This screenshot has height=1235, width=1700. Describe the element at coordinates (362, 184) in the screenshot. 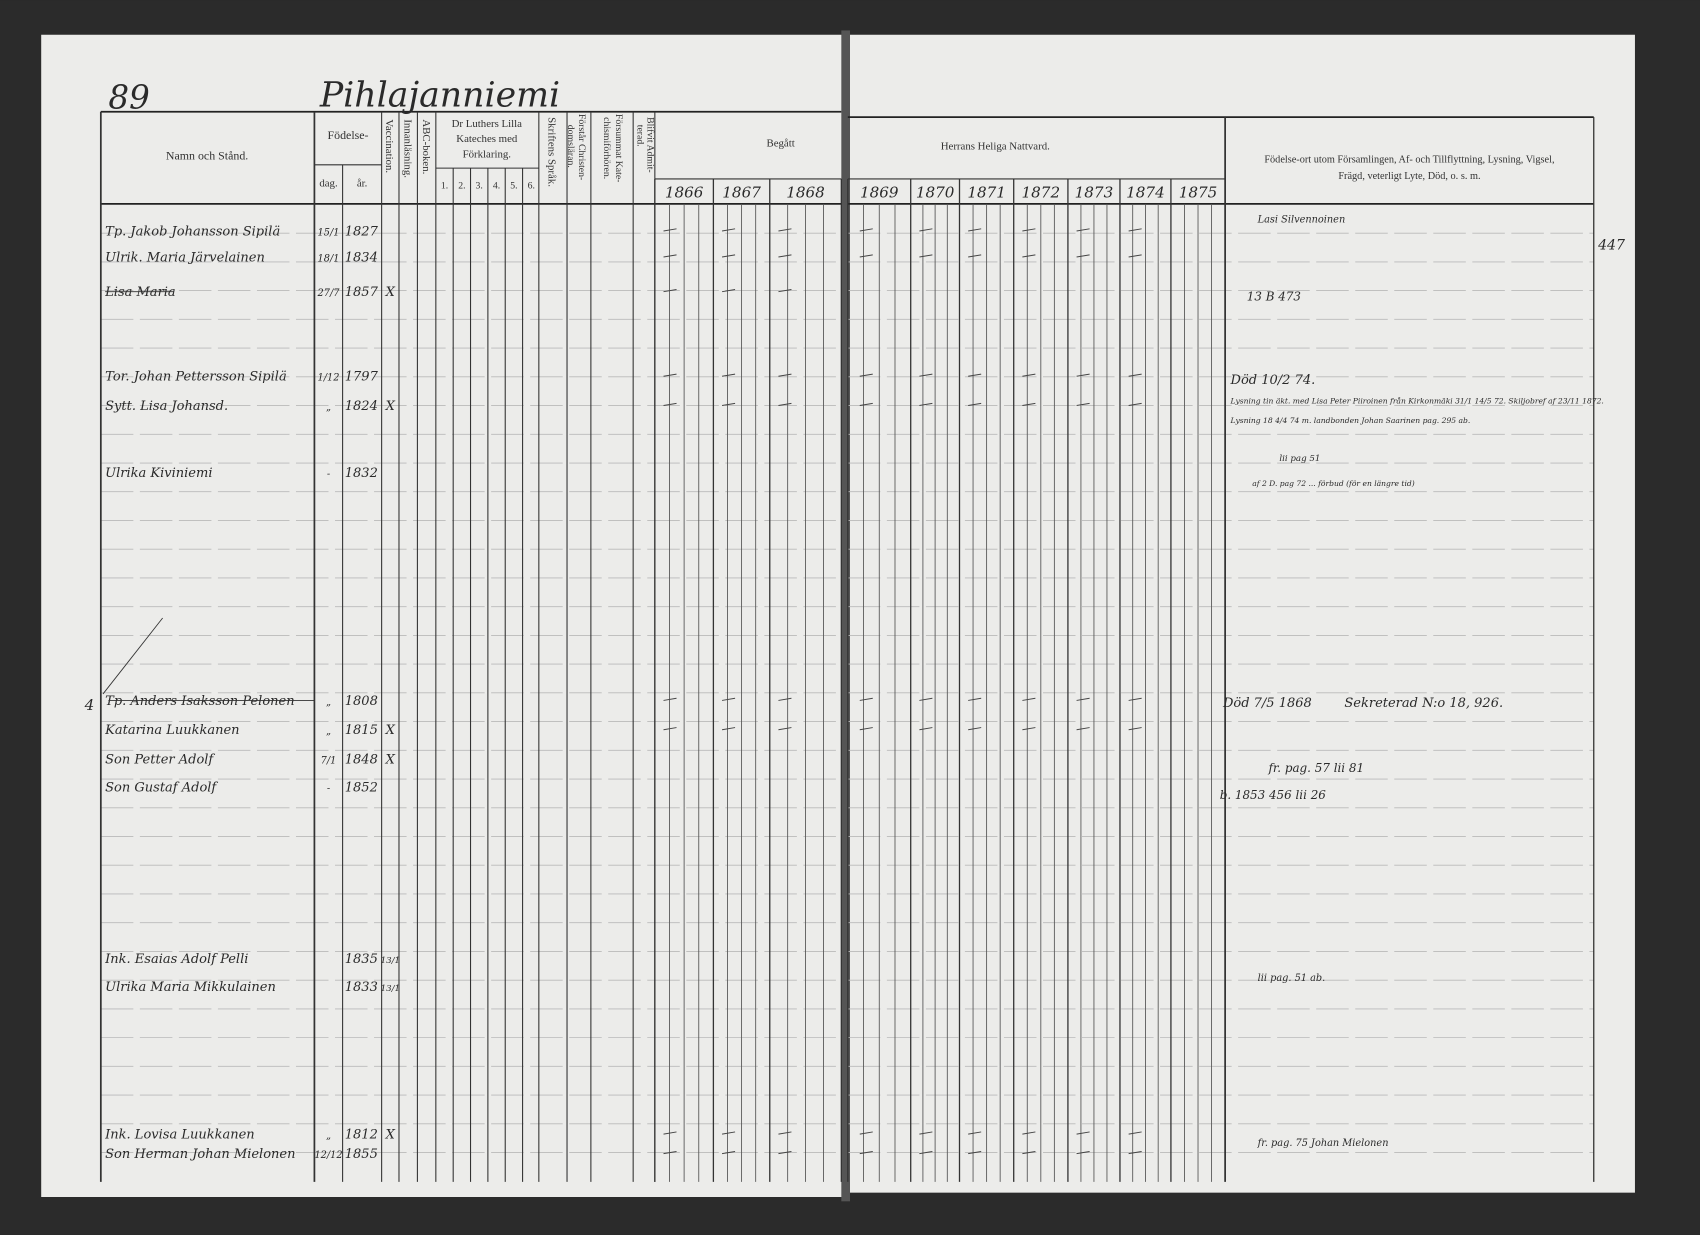

I see `header-birth-year: år.` at that location.